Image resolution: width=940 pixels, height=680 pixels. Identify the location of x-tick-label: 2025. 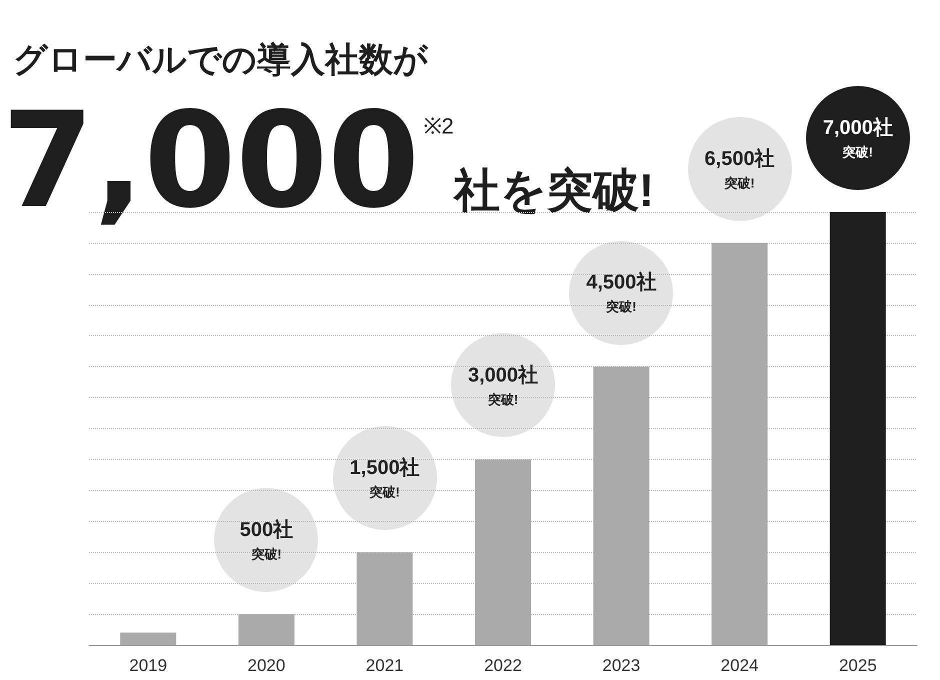
(857, 665).